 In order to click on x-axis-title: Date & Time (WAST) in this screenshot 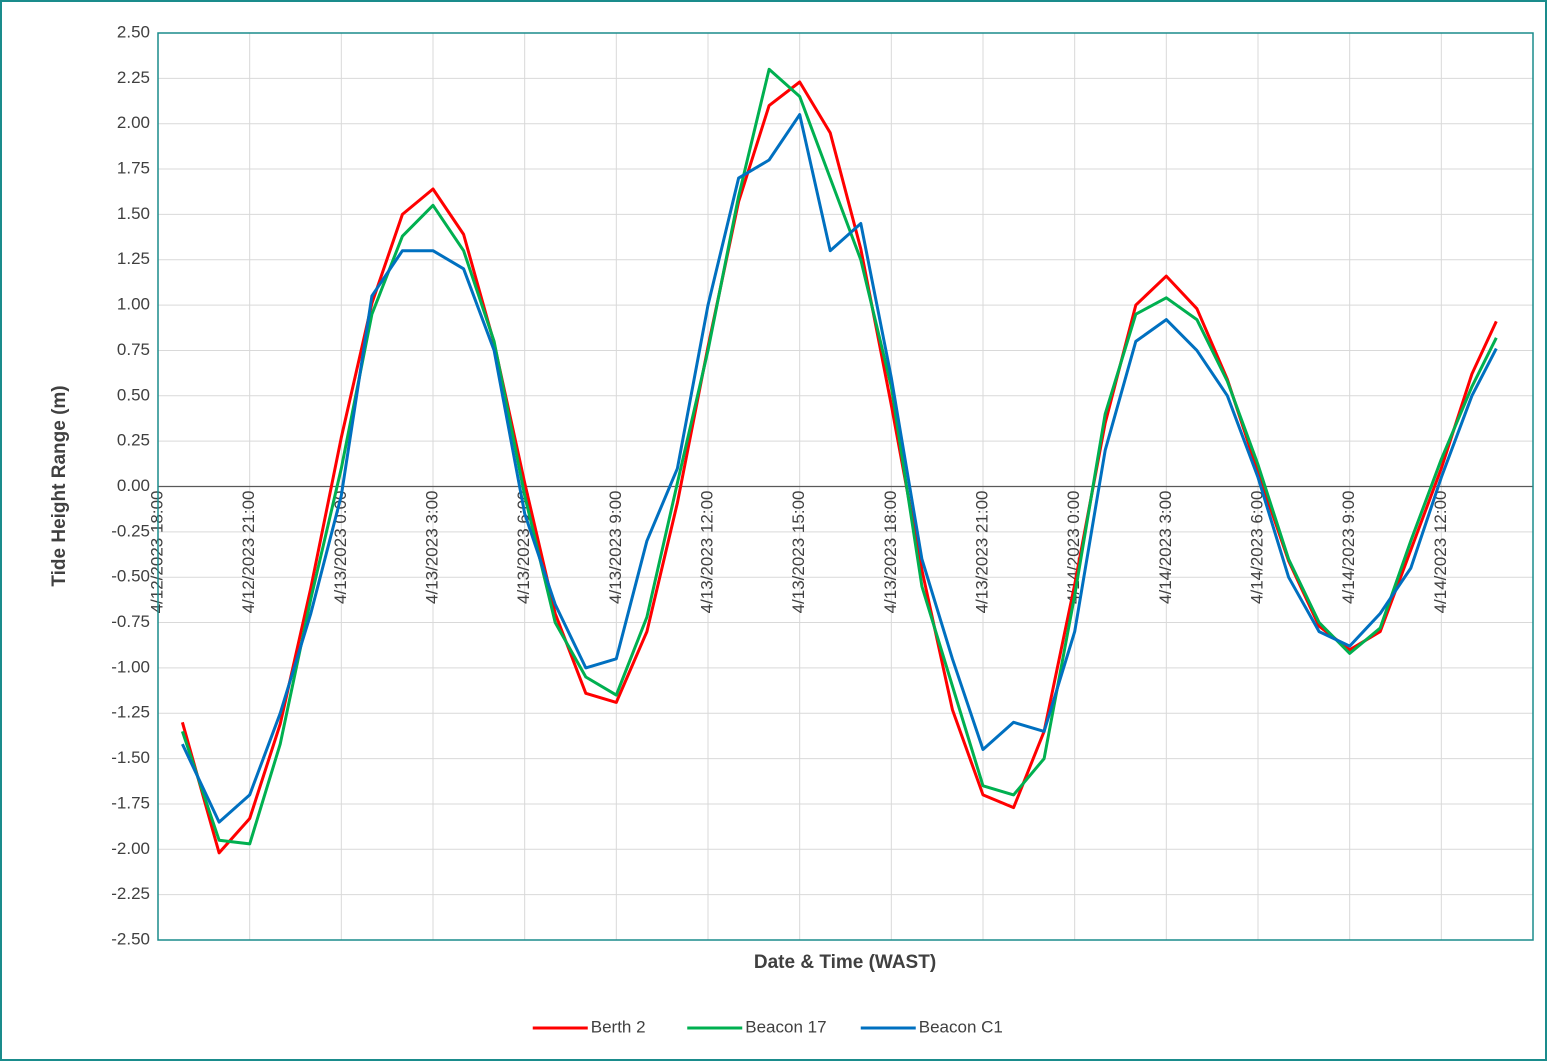, I will do `click(845, 962)`.